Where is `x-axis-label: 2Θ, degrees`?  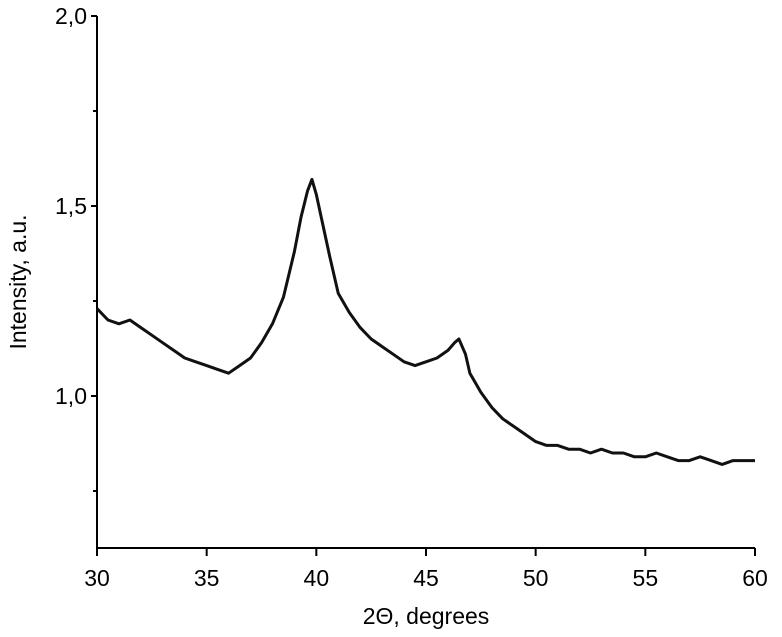
x-axis-label: 2Θ, degrees is located at coordinates (426, 616).